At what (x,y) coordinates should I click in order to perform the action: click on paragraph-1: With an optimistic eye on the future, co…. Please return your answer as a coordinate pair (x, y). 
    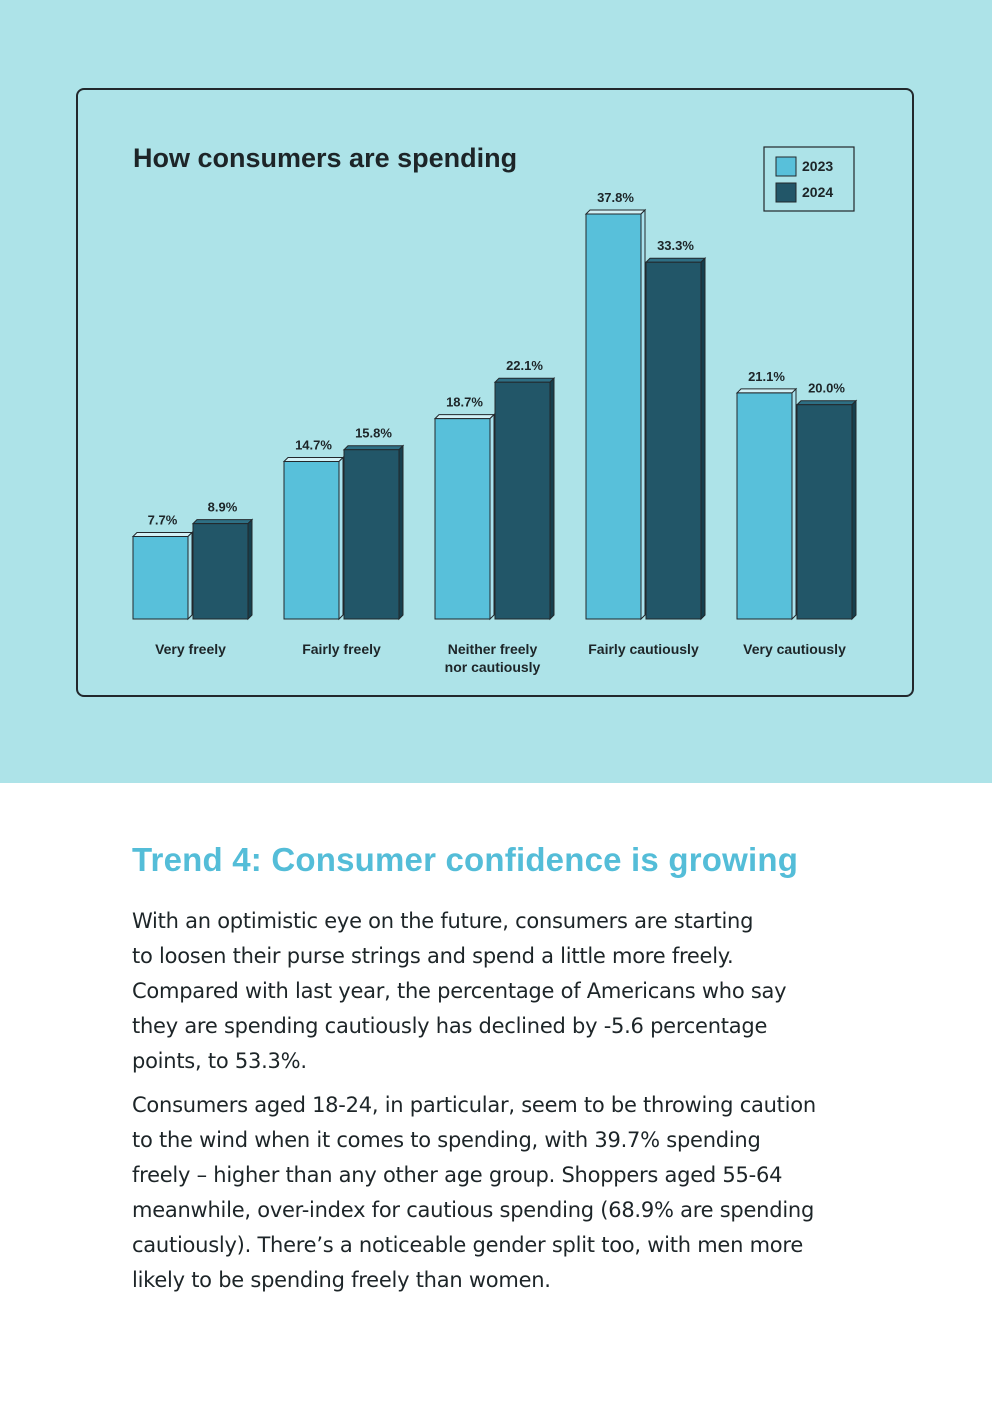
    Looking at the image, I should click on (502, 991).